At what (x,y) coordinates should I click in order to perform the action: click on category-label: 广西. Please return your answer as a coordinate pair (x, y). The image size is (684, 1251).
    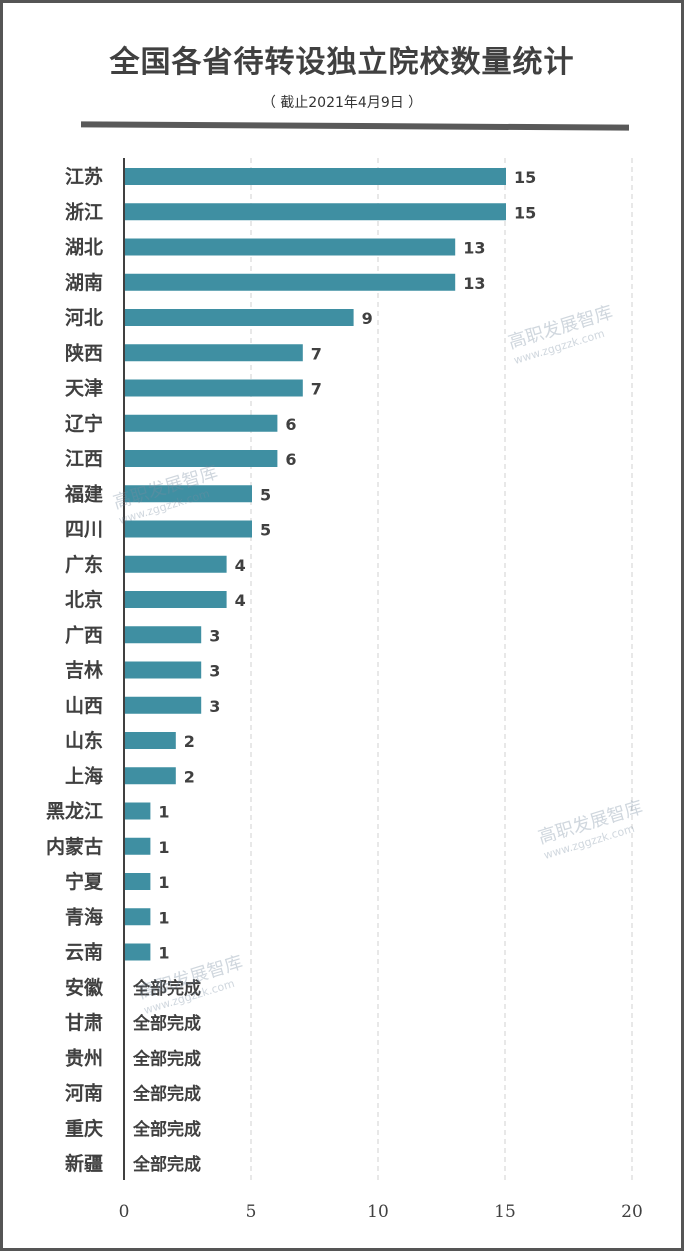
    Looking at the image, I should click on (84, 634).